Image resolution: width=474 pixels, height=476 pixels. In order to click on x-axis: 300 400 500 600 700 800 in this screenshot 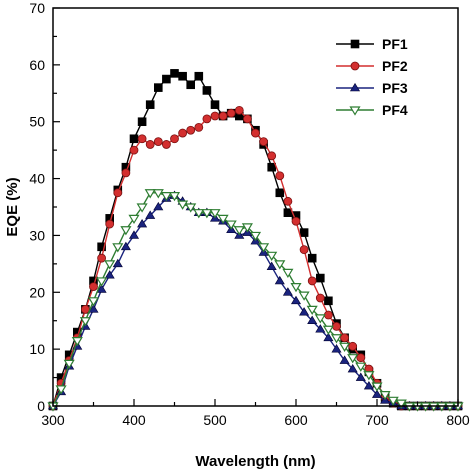, I will do `click(255, 413)`.